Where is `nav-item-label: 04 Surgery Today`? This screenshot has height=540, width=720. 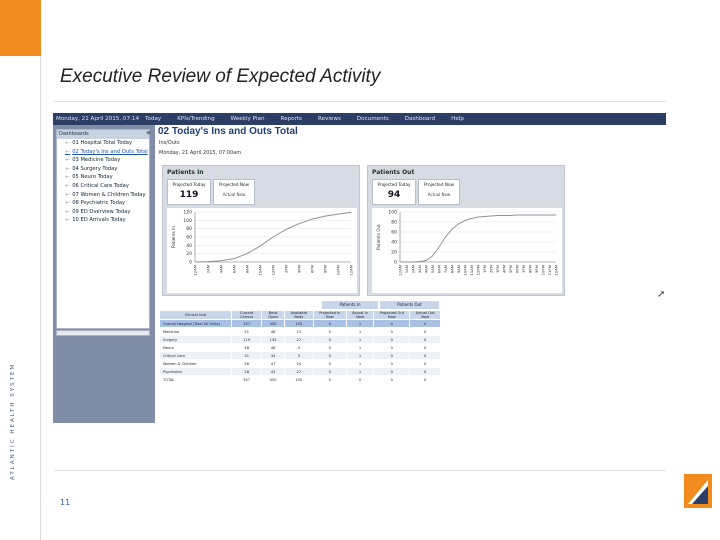
nav-item-label: 04 Surgery Today is located at coordinates (95, 168).